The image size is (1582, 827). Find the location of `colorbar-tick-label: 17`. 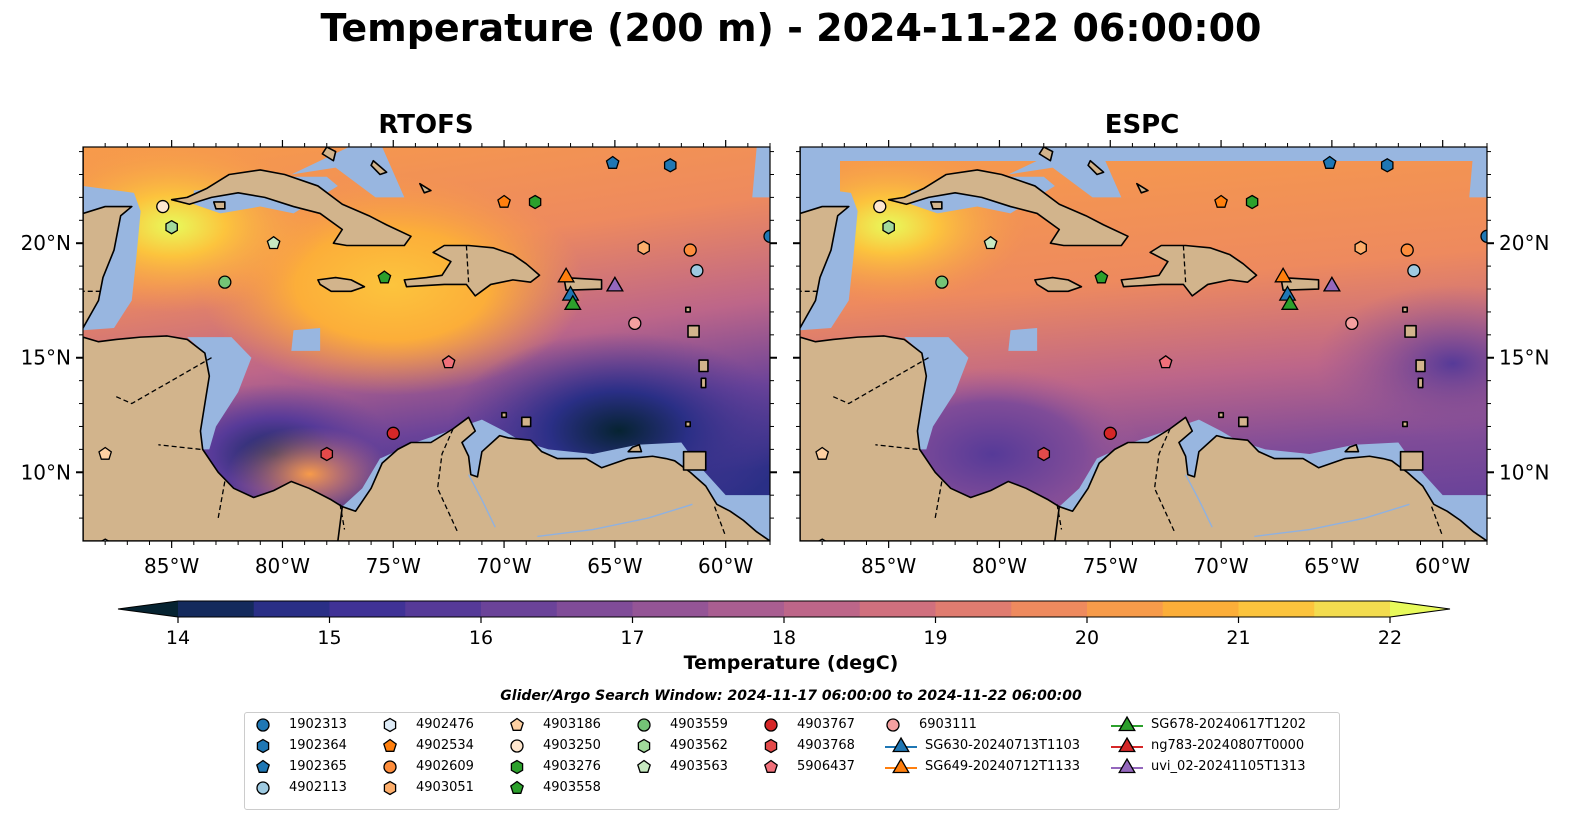

colorbar-tick-label: 17 is located at coordinates (632, 638).